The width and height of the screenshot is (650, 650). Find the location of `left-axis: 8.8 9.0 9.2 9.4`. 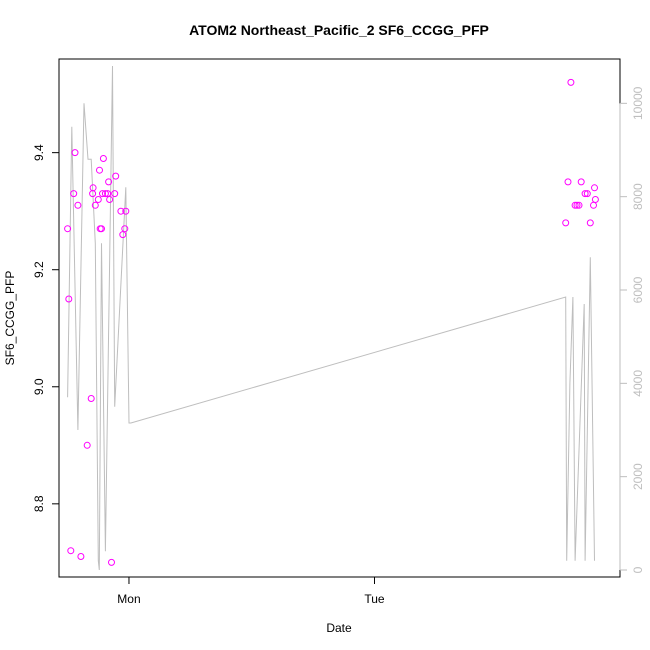

left-axis: 8.8 9.0 9.2 9.4 is located at coordinates (46, 328).